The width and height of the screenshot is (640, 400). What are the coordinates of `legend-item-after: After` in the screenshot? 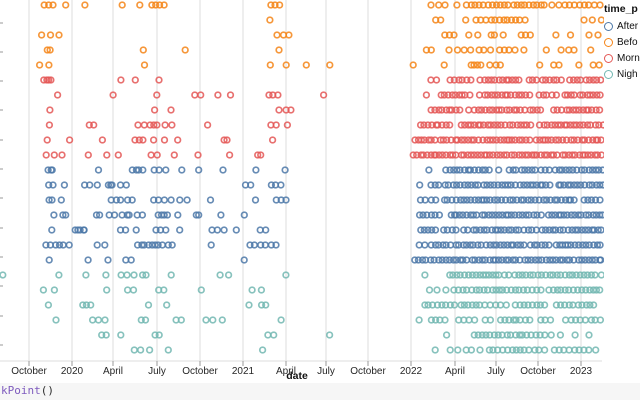 It's located at (621, 26).